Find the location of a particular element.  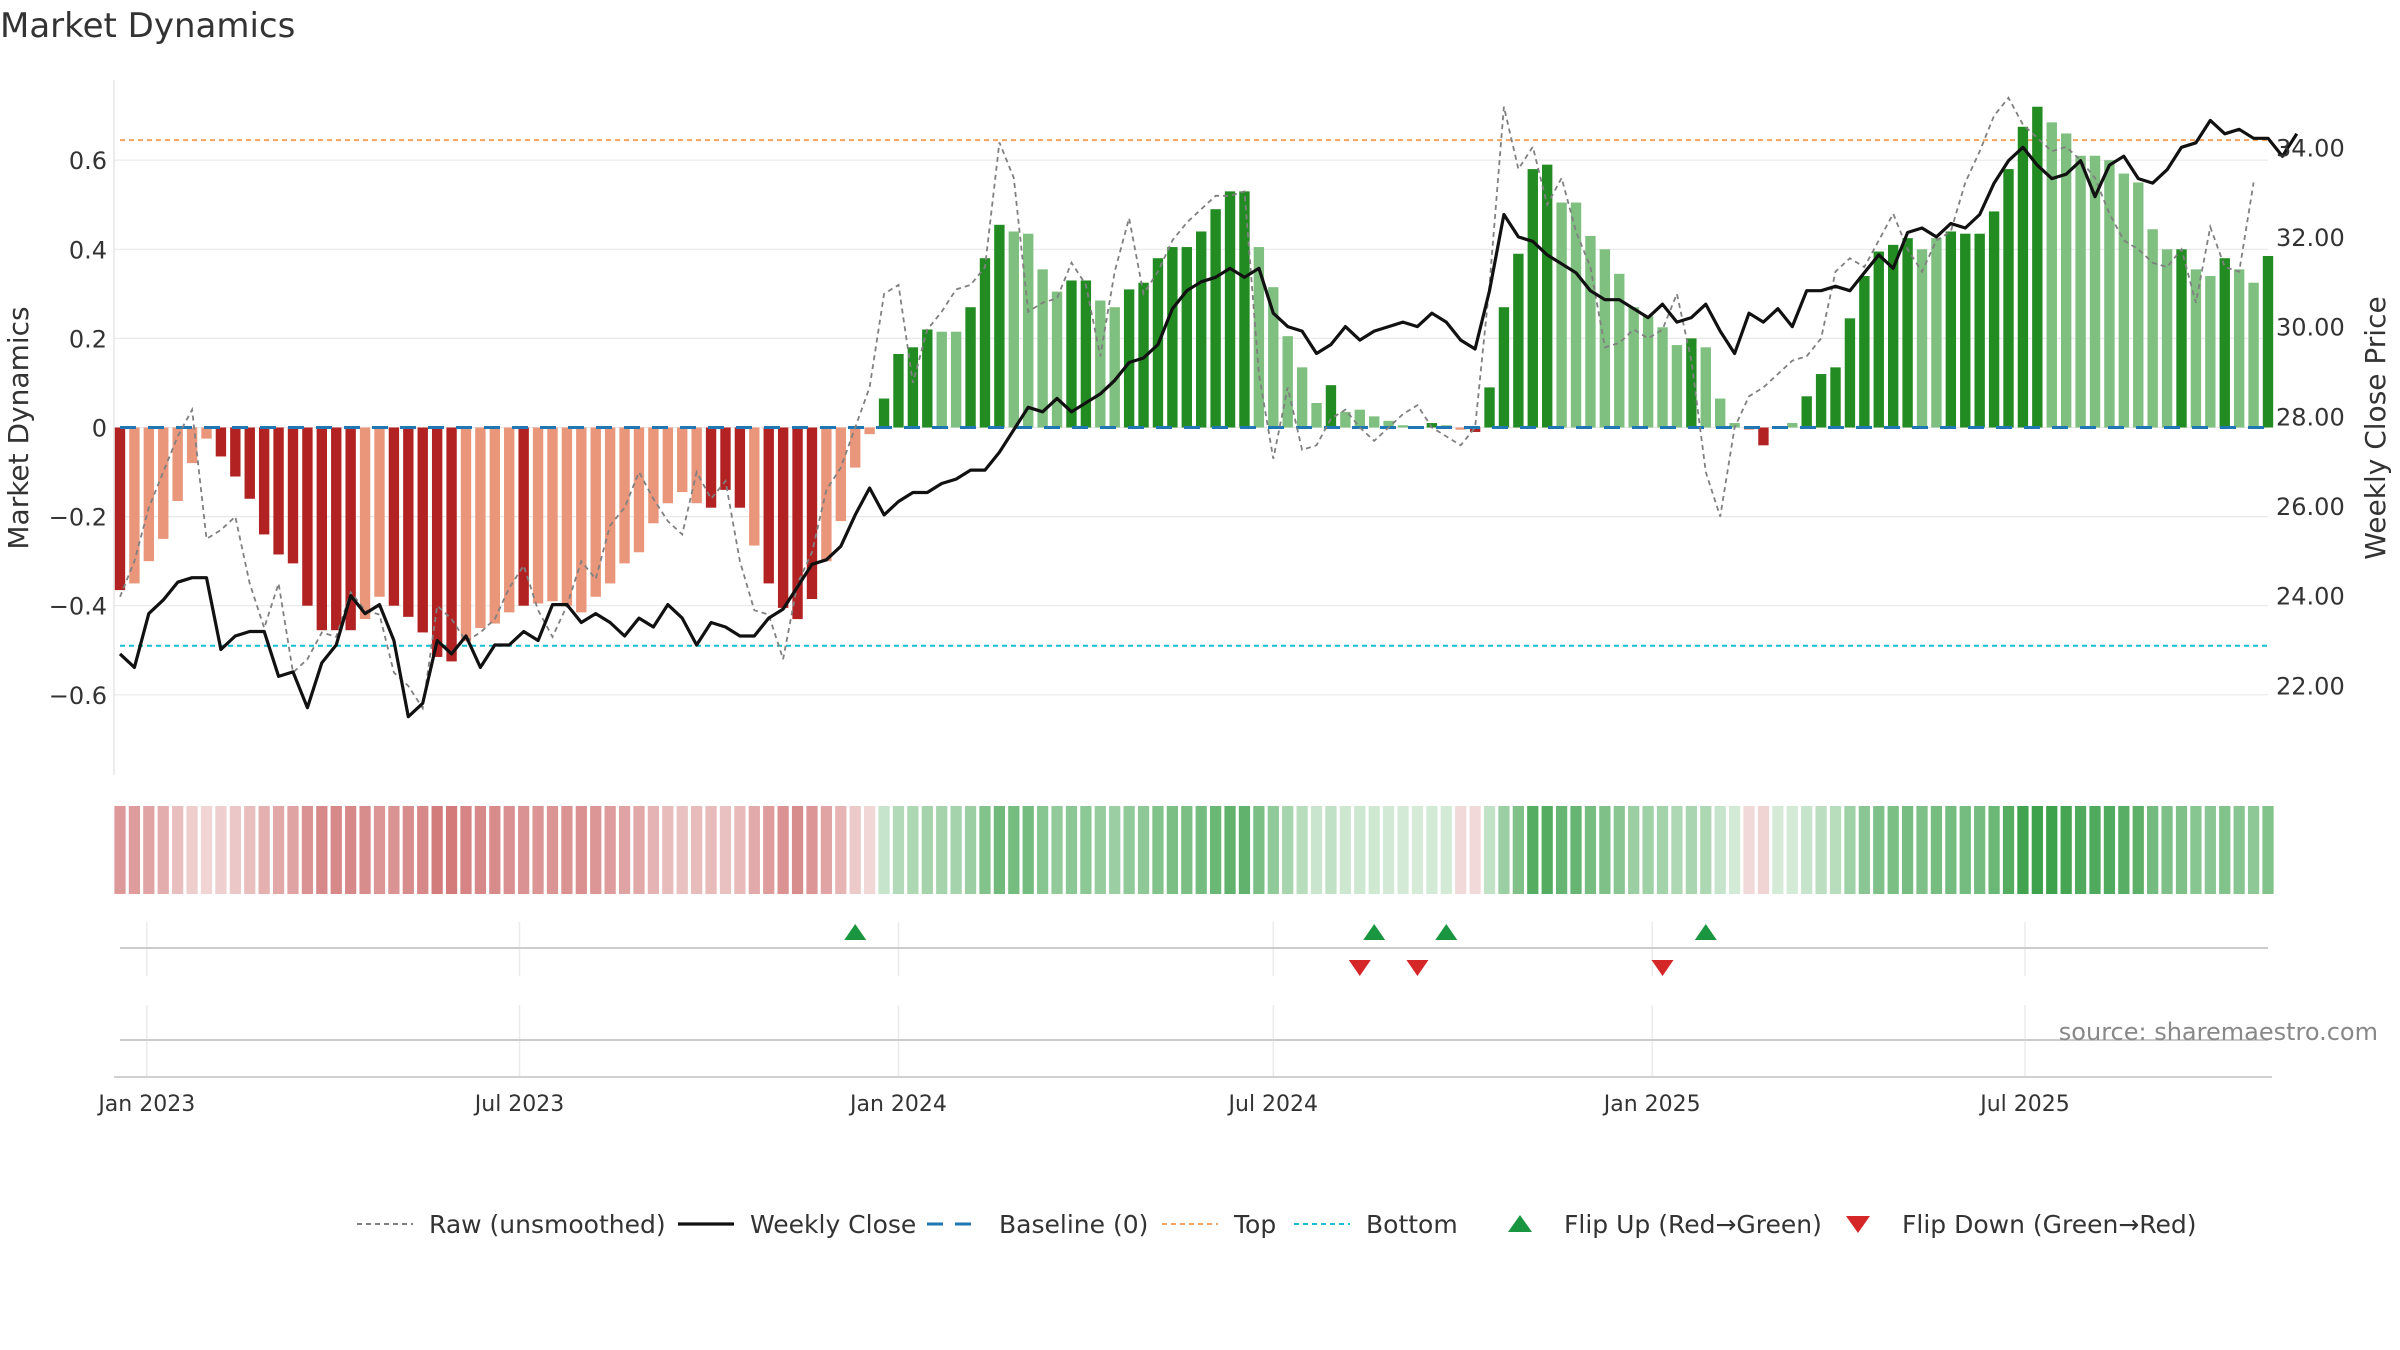

y2-tick-label: 30.00 is located at coordinates (2310, 328).